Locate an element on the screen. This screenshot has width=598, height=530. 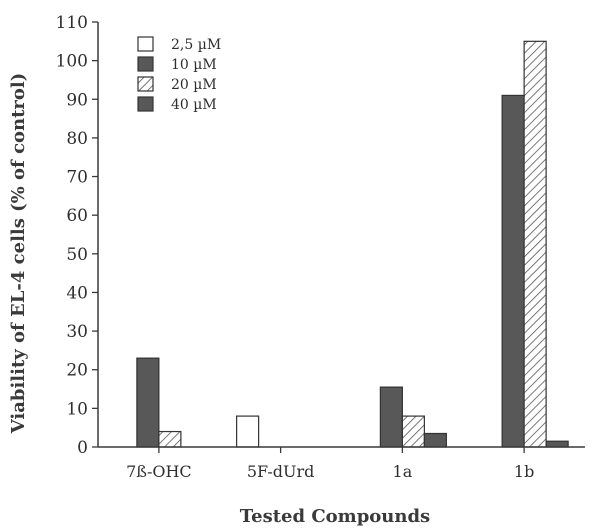
y-tick-label: 0 is located at coordinates (82, 448).